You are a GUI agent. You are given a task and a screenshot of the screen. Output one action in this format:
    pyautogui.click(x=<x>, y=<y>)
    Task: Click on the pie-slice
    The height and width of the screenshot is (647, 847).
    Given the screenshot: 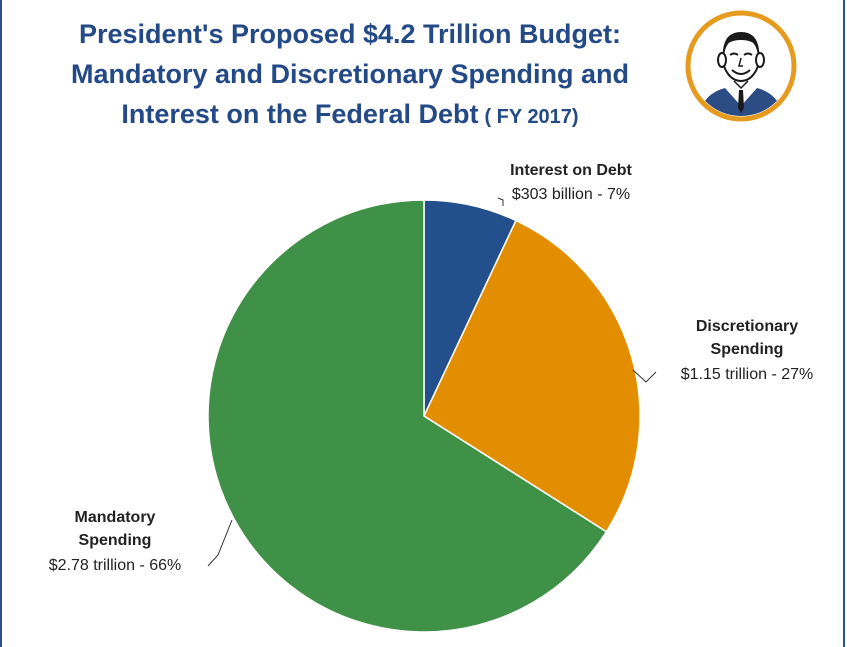 What is the action you would take?
    pyautogui.click(x=532, y=376)
    